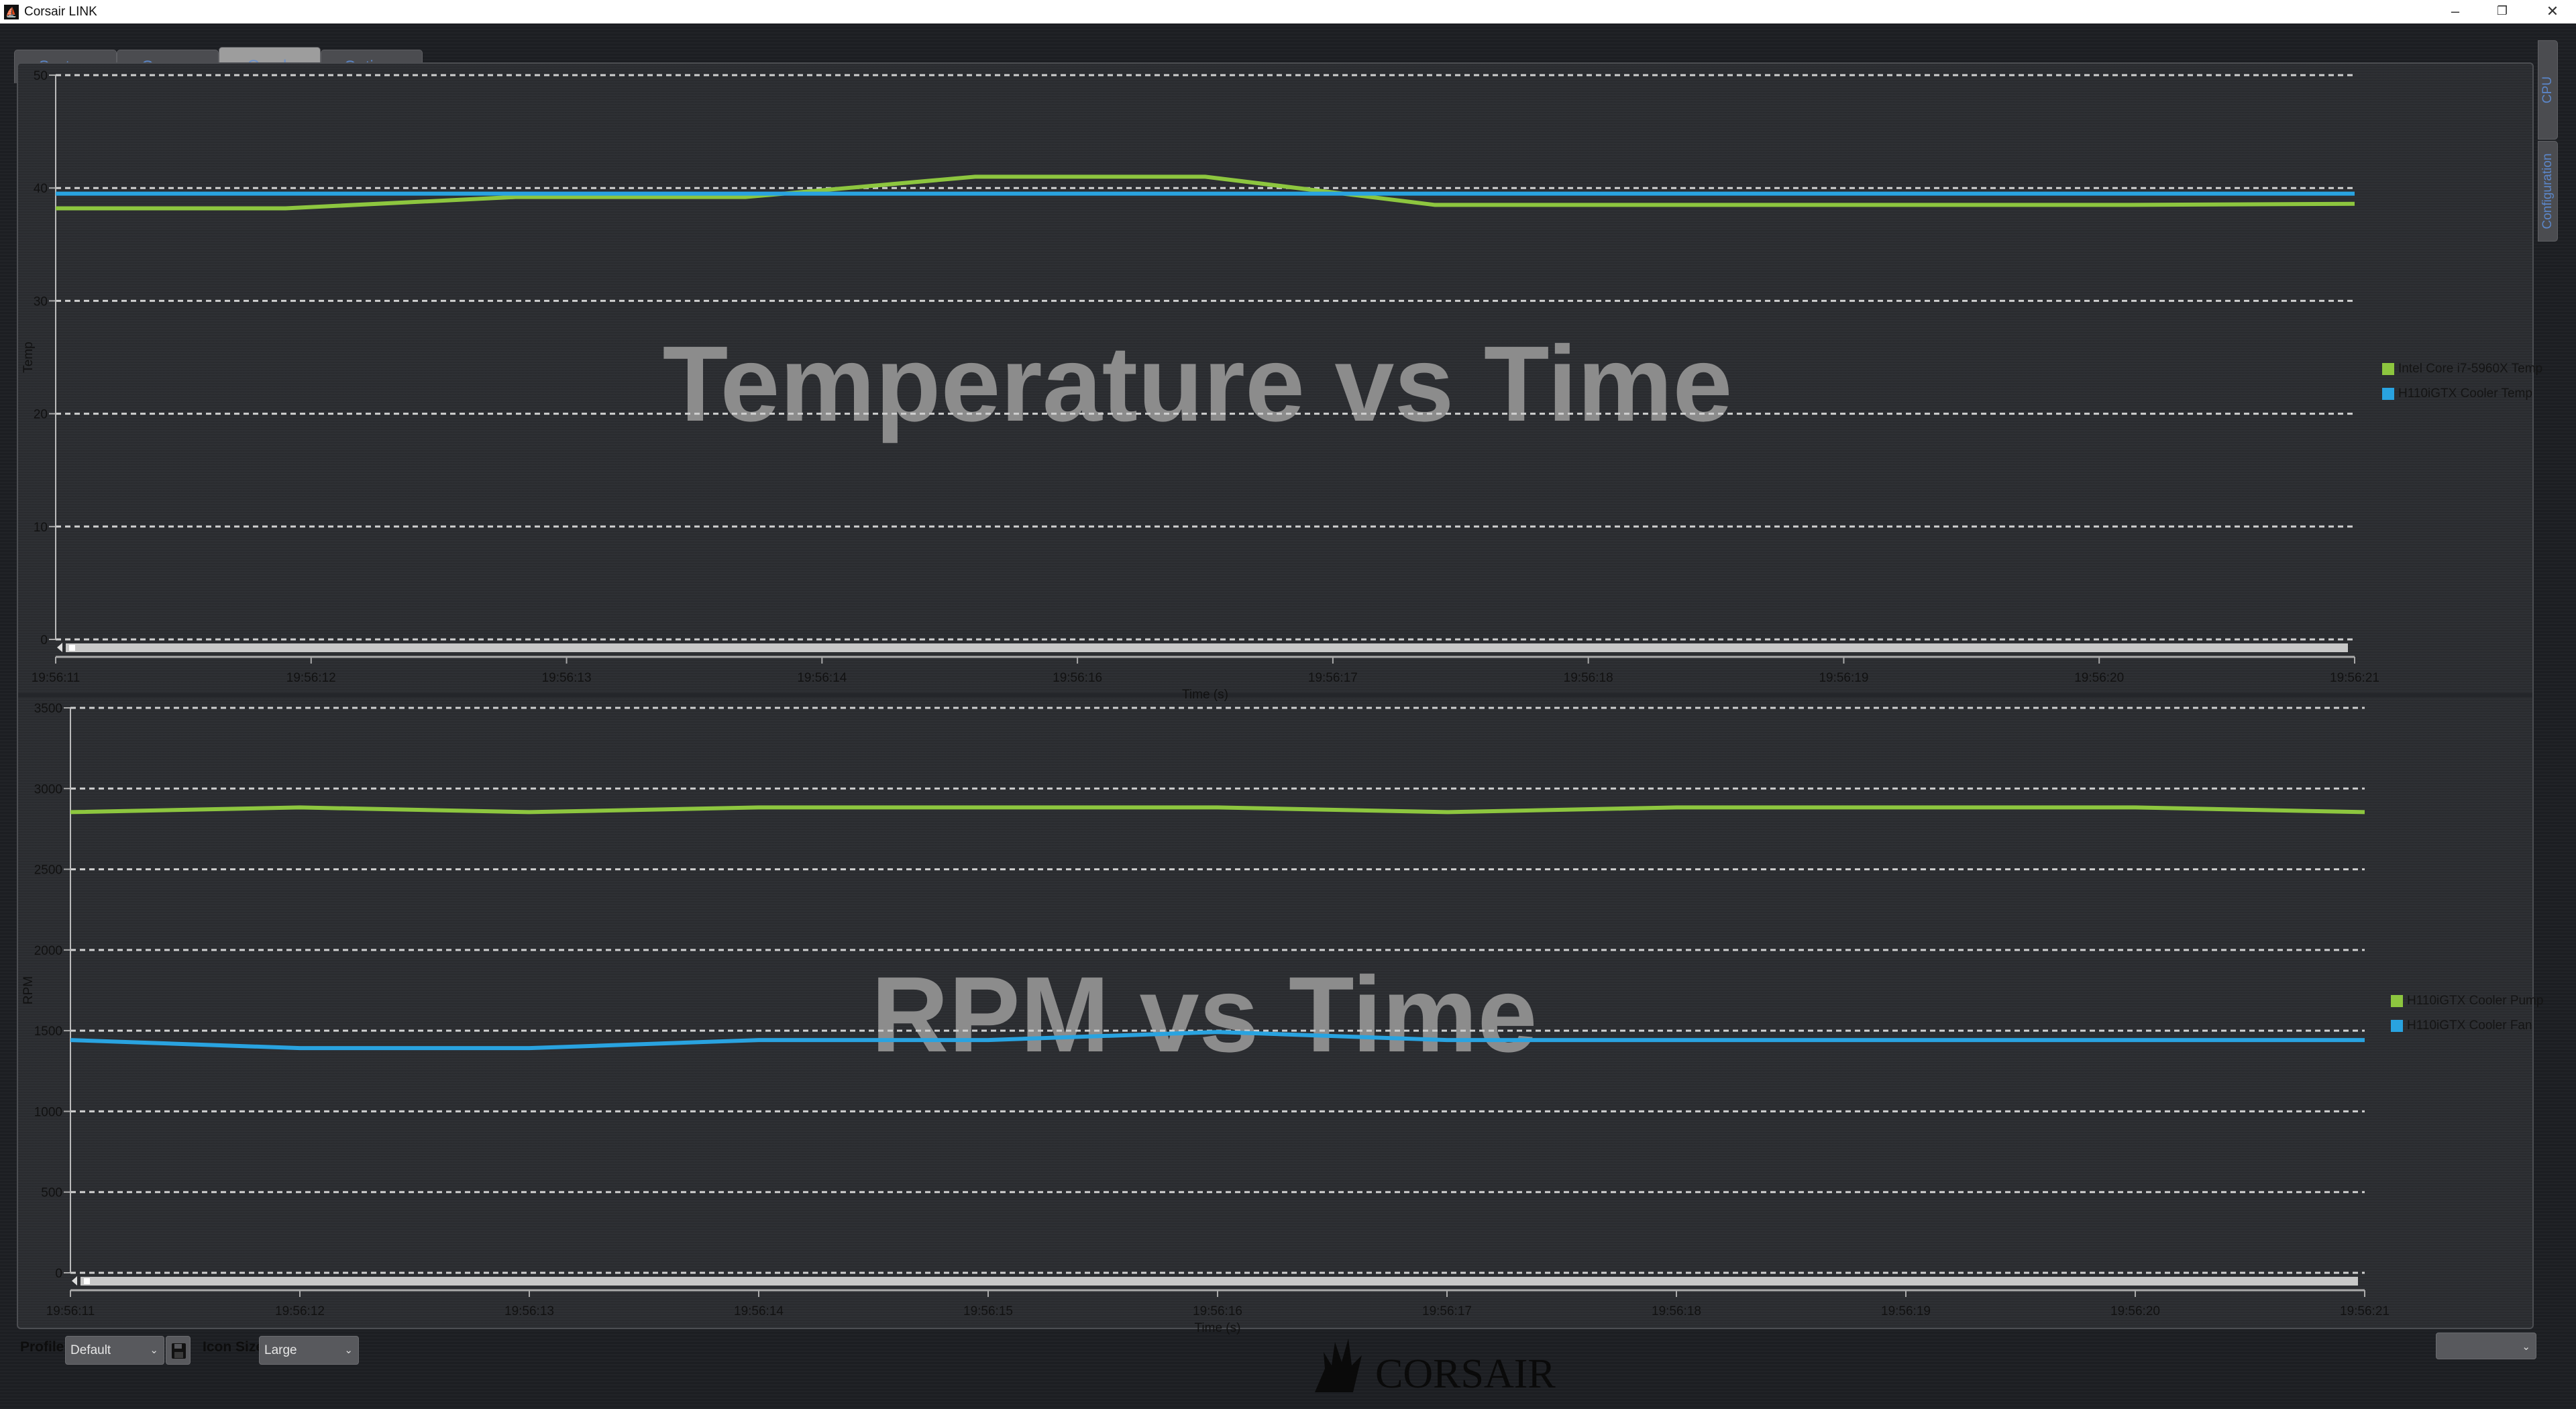 Image resolution: width=2576 pixels, height=1409 pixels. I want to click on temp-scrollbar-thumb, so click(72, 648).